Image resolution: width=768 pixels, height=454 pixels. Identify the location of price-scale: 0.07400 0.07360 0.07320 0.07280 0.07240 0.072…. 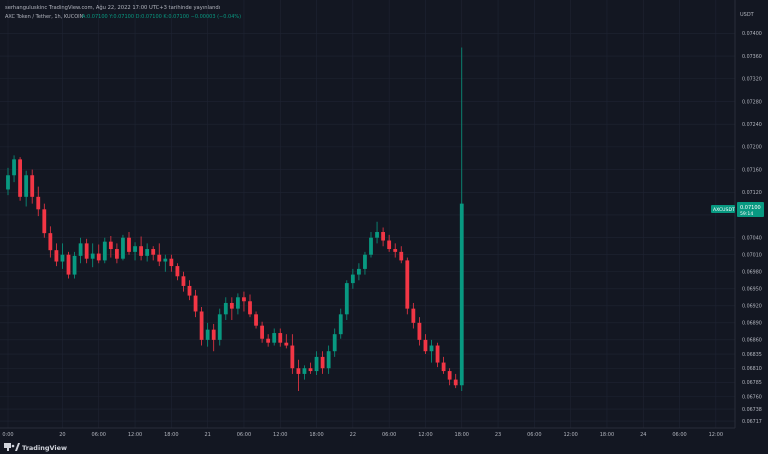
(752, 228).